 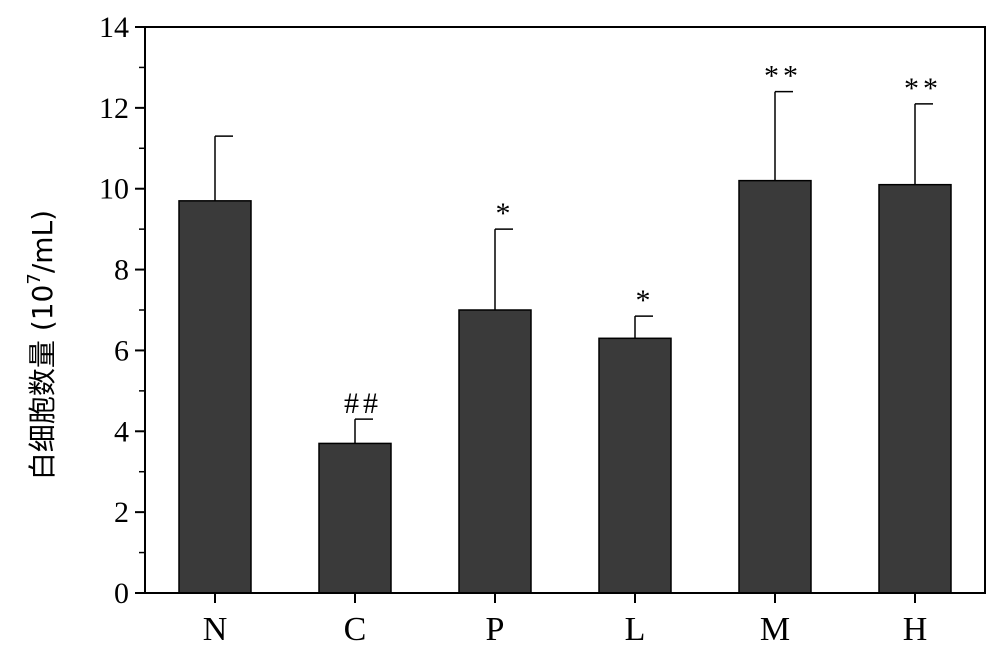 I want to click on y-axis-label-superscript: 7, so click(x=34, y=278).